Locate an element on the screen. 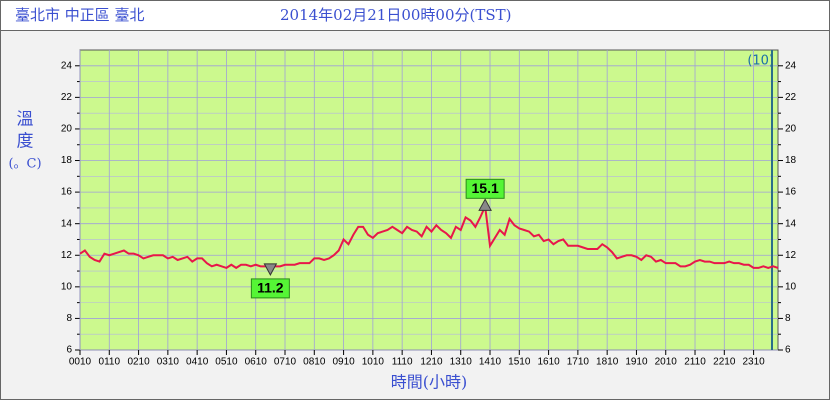 The height and width of the screenshot is (400, 830). header-bar is located at coordinates (415, 15).